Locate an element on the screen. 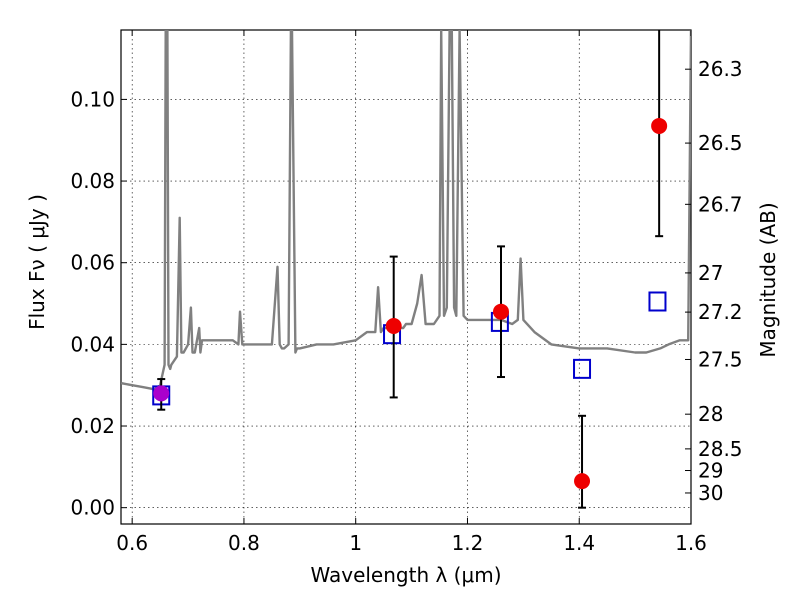 The image size is (800, 600). mag-tick-label: 28 is located at coordinates (710, 414).